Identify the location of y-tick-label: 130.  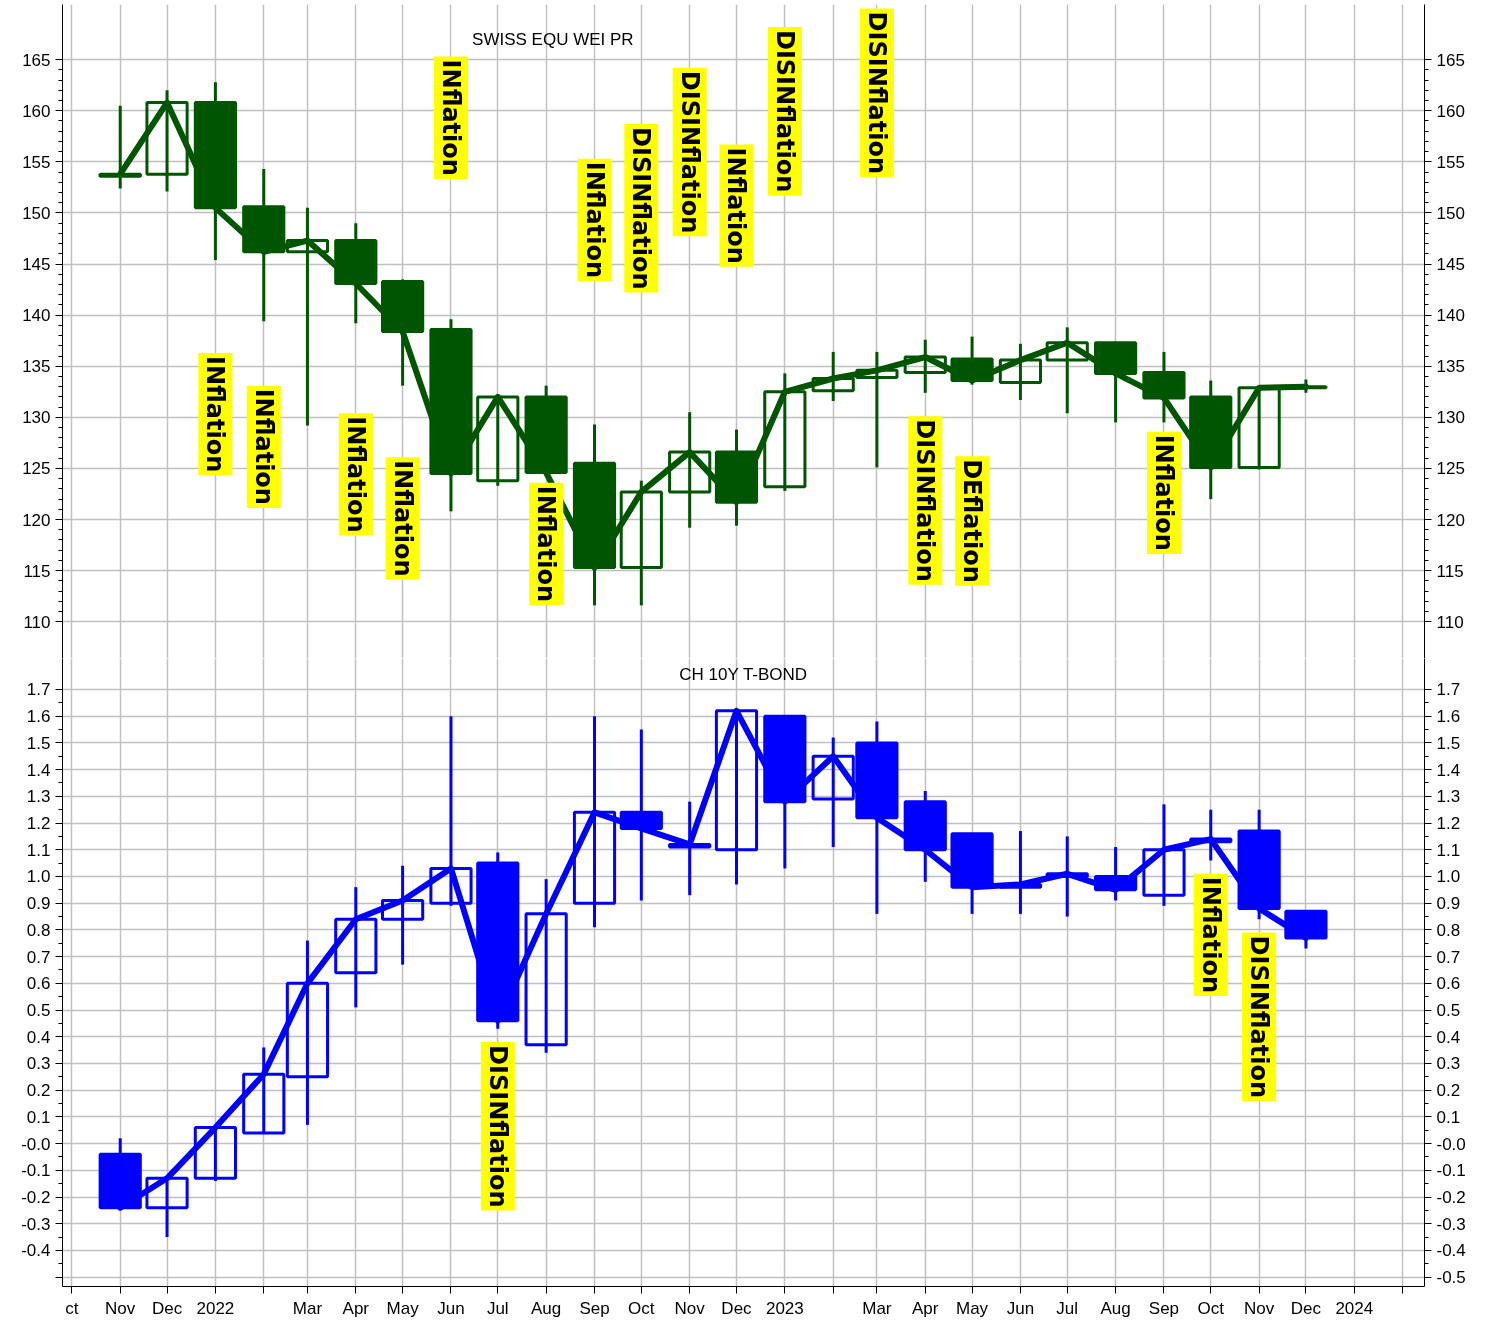
(36, 418).